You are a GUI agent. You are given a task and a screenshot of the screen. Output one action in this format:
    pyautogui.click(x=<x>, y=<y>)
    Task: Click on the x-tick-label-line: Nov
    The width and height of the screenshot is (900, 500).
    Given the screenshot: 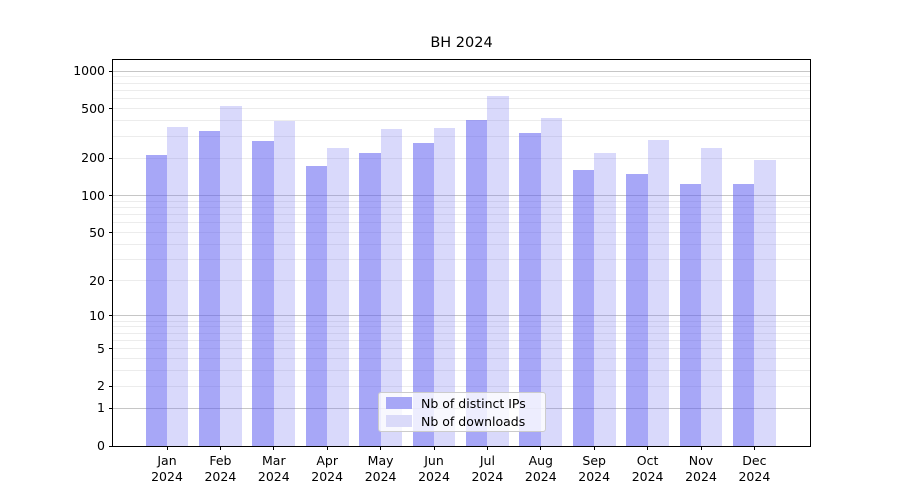 What is the action you would take?
    pyautogui.click(x=701, y=460)
    